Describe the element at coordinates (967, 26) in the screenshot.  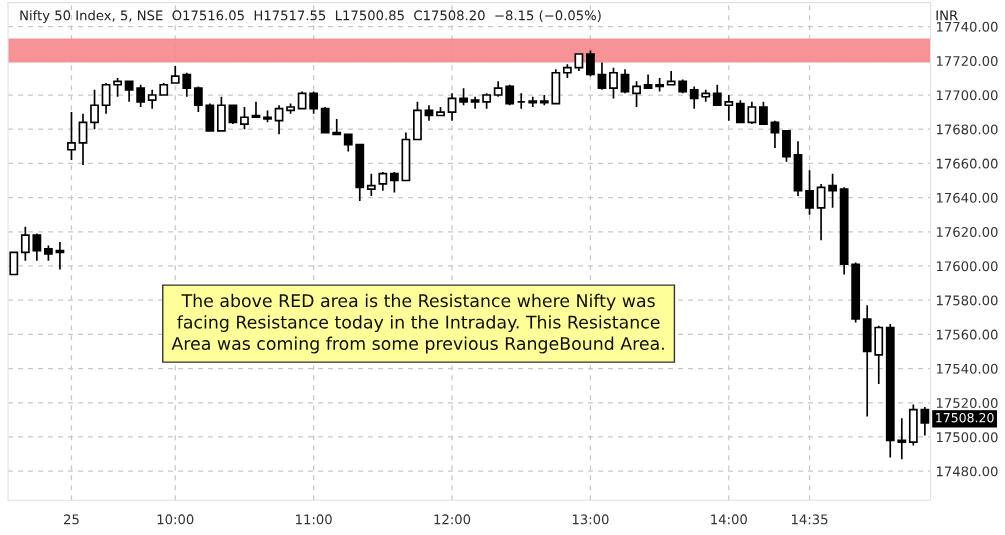
I see `y-tick-label: 17740.00` at that location.